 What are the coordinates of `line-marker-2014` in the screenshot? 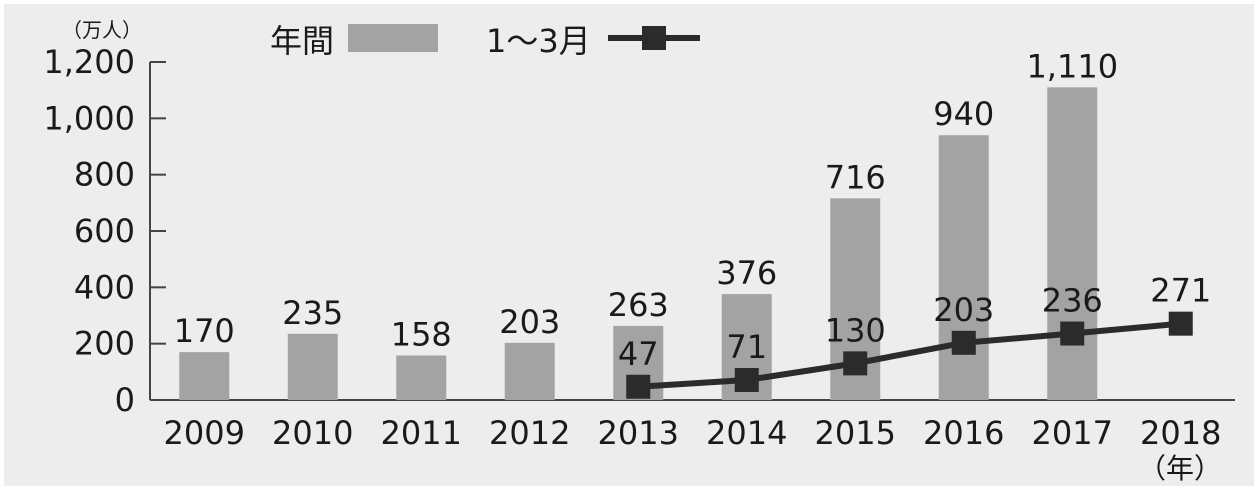 It's located at (746, 380).